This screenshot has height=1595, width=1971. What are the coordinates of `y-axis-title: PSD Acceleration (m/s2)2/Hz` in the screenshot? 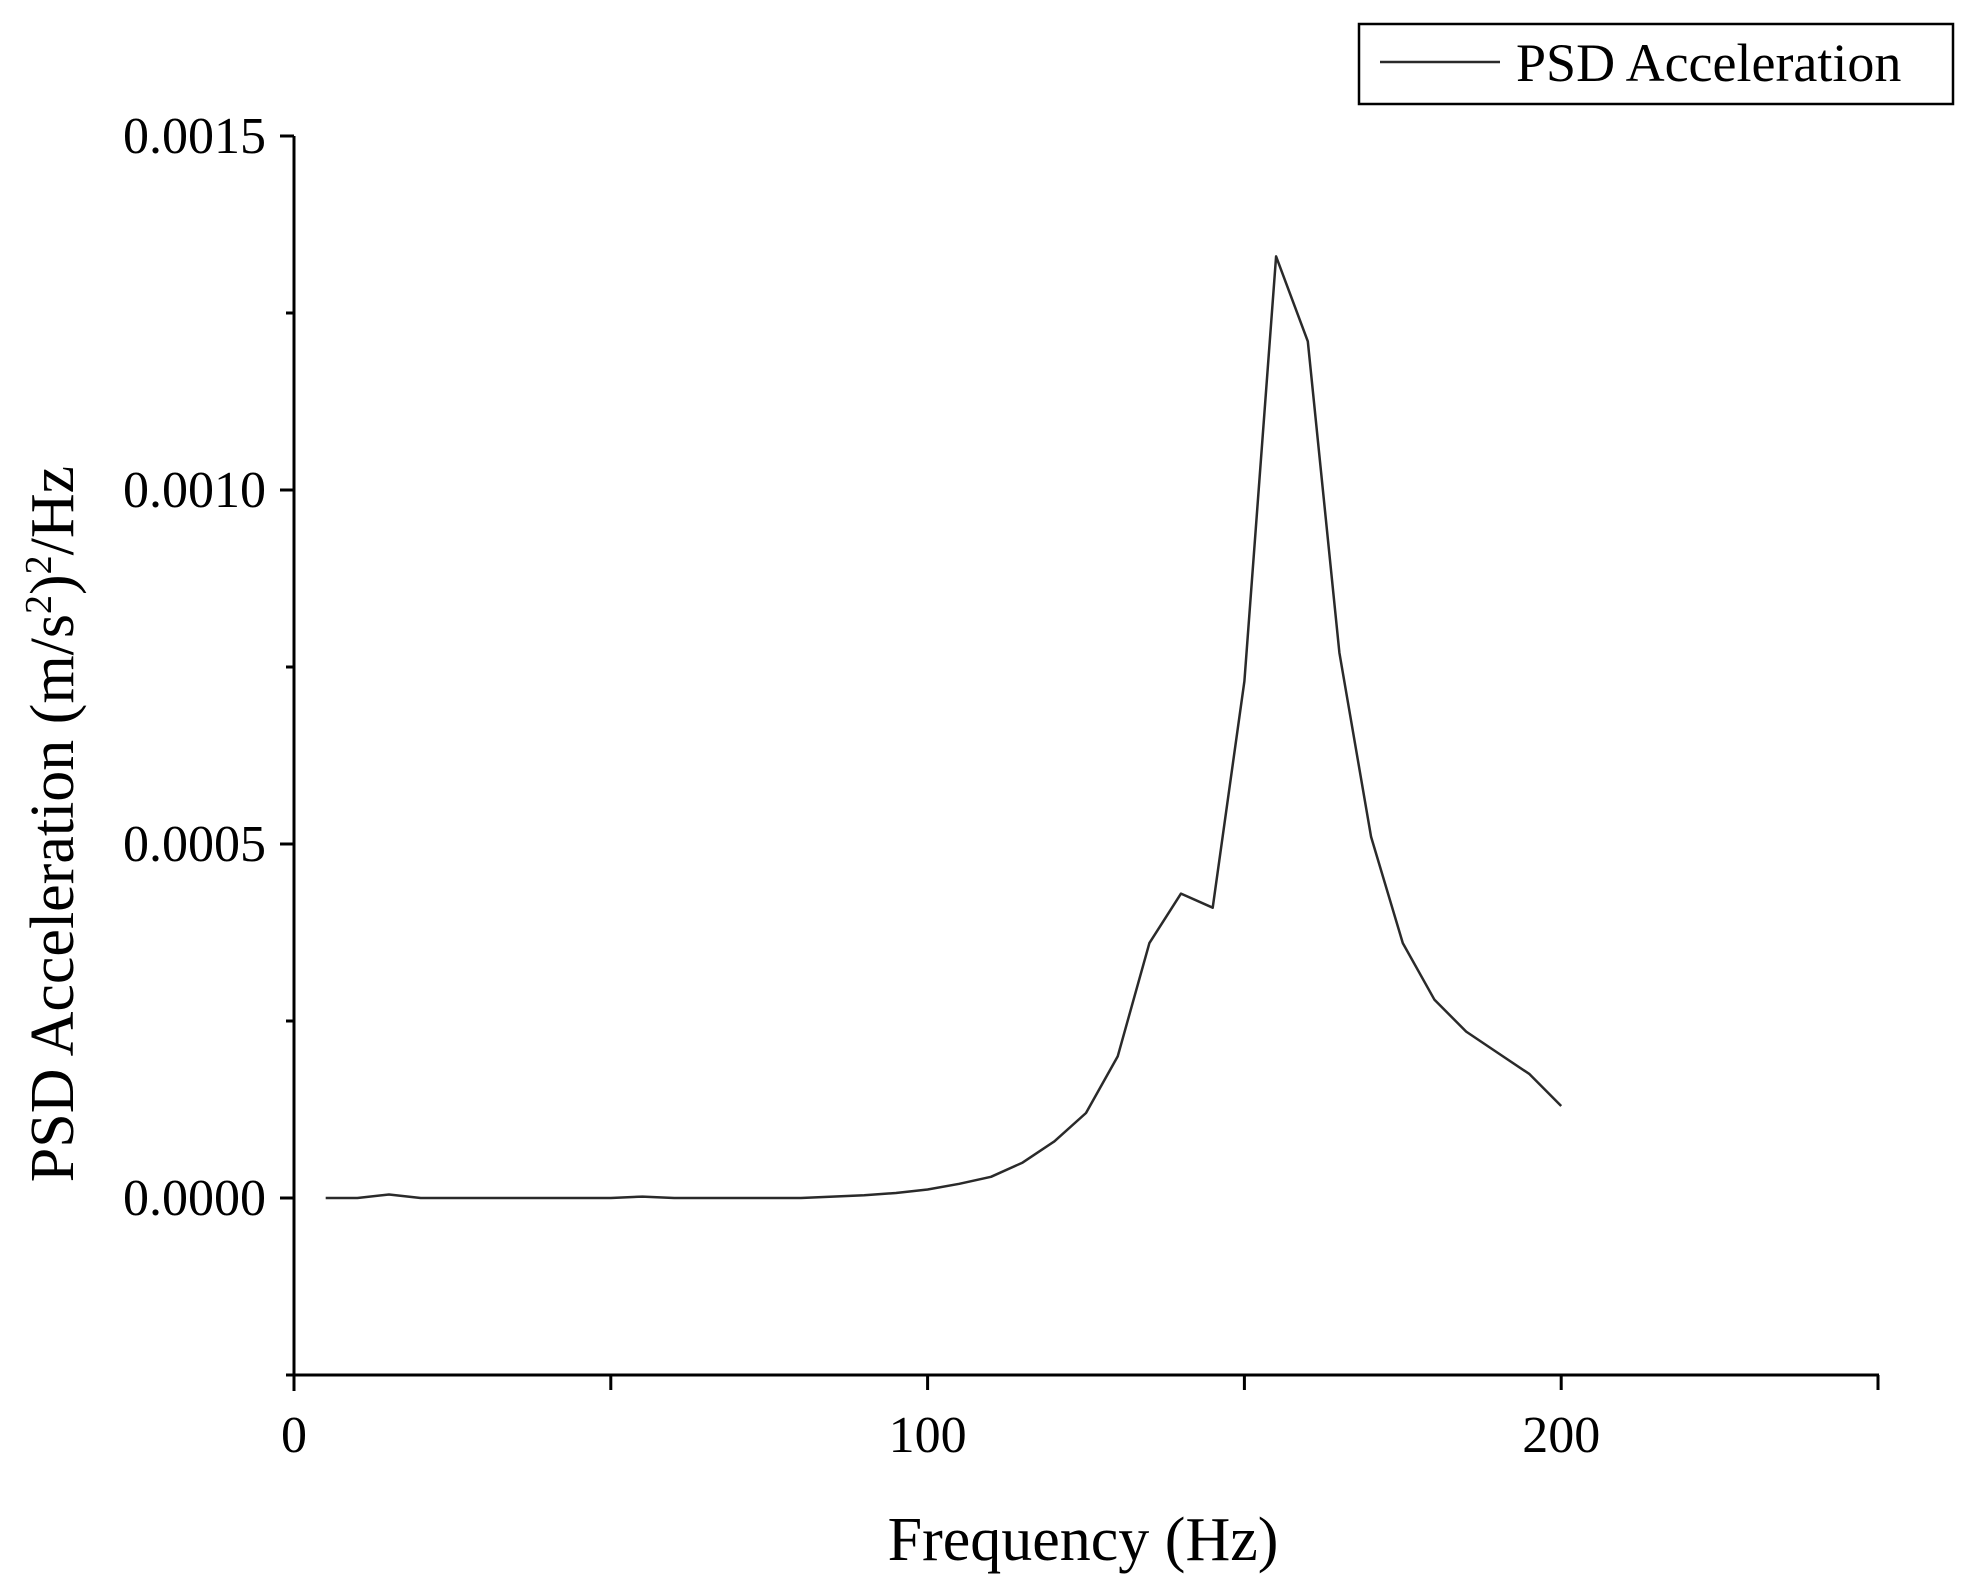 It's located at (52, 824).